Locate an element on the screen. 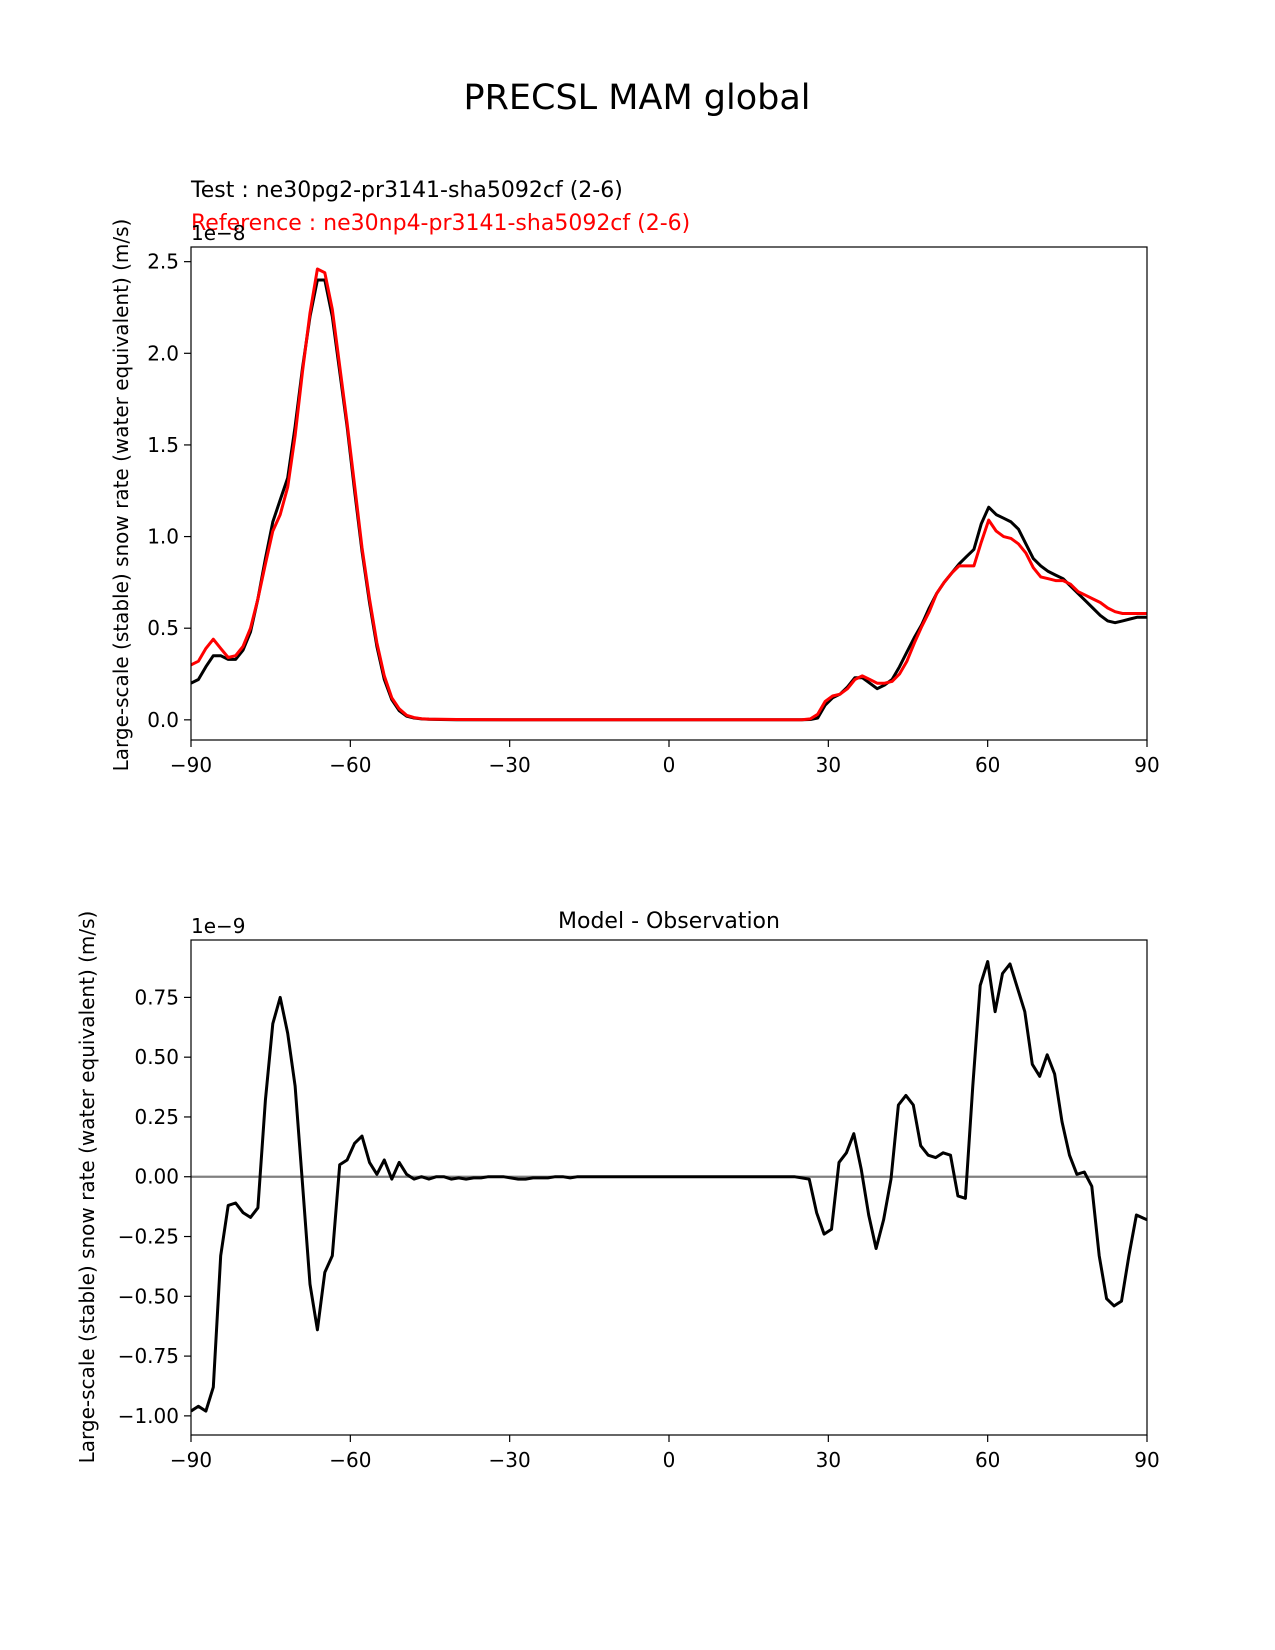 The width and height of the screenshot is (1275, 1650). bottom-xtick-label: −60 is located at coordinates (350, 1460).